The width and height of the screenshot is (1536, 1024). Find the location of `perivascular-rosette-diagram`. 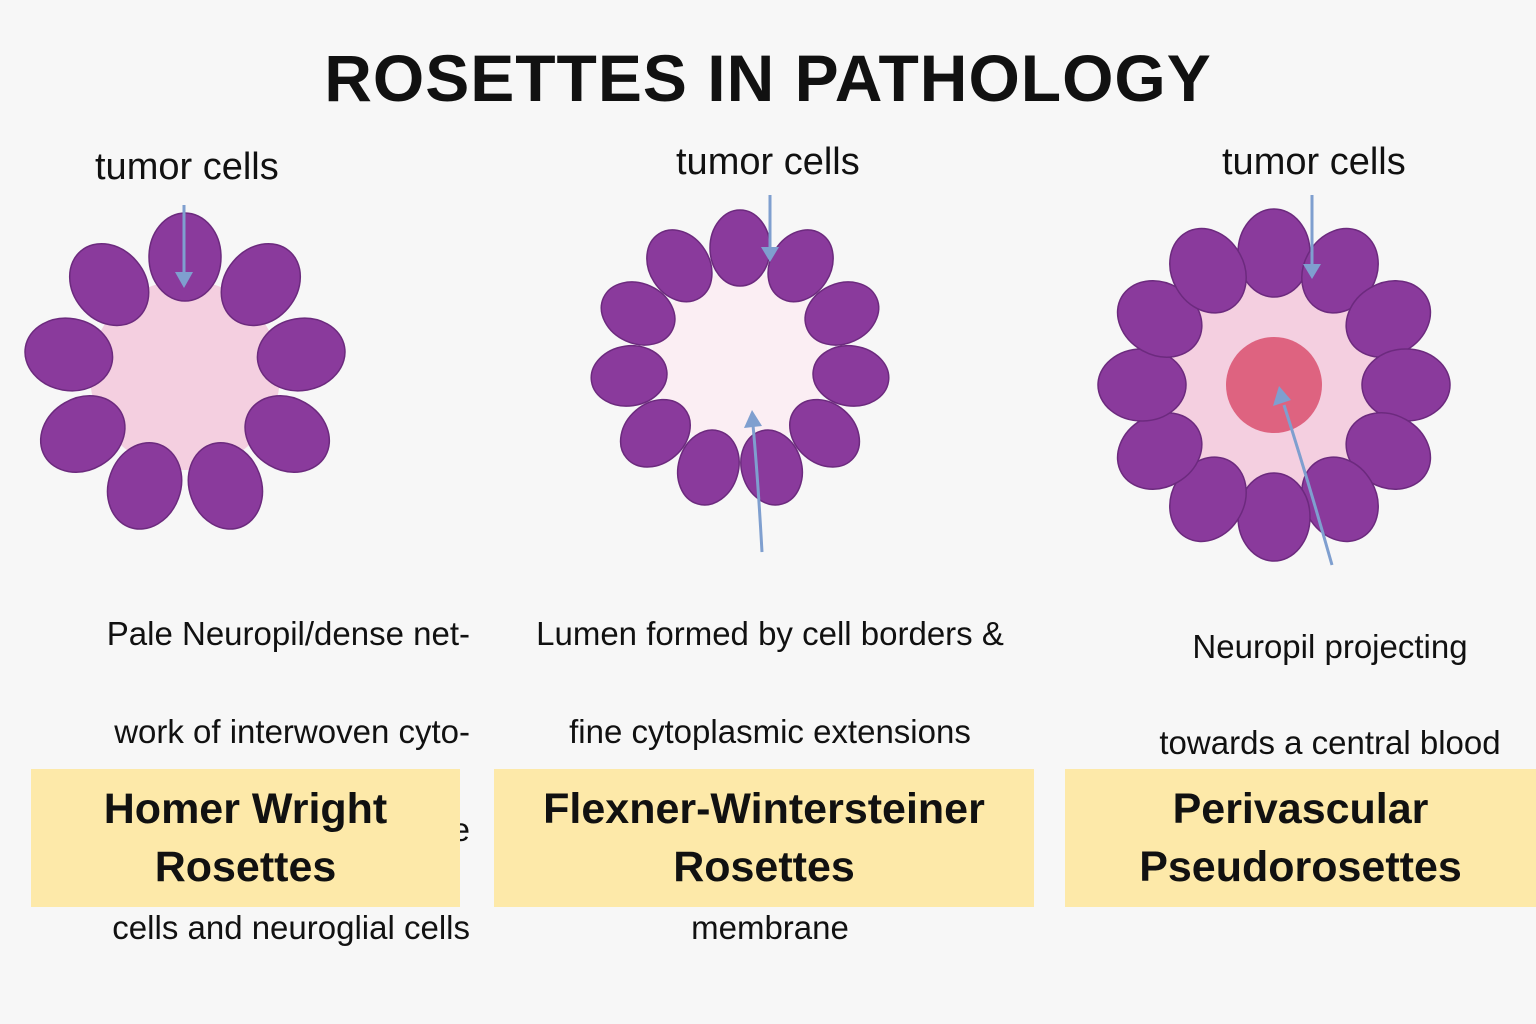

perivascular-rosette-diagram is located at coordinates (1274, 380).